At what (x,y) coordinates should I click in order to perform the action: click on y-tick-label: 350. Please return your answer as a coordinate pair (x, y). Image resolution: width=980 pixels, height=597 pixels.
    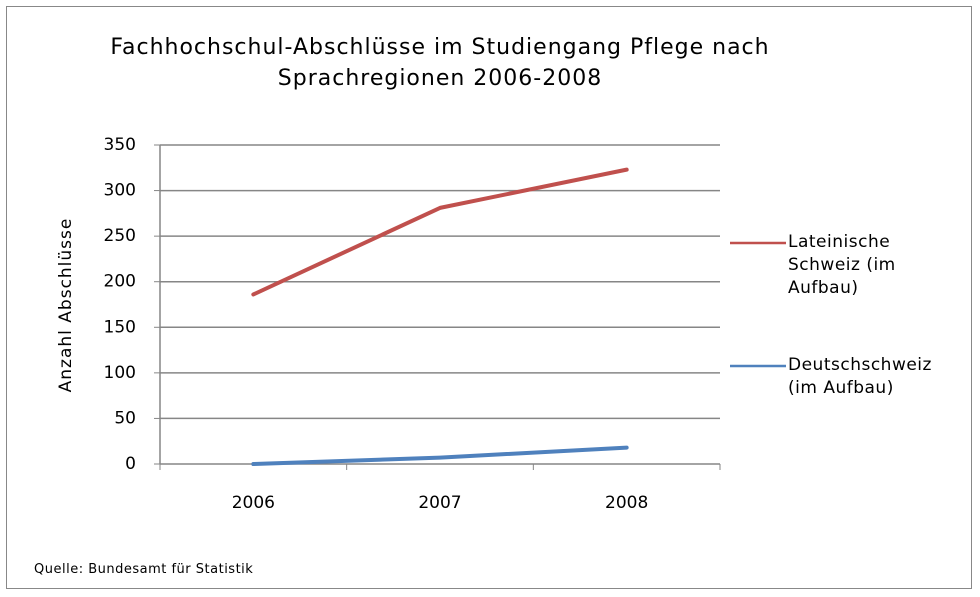
    Looking at the image, I should click on (120, 145).